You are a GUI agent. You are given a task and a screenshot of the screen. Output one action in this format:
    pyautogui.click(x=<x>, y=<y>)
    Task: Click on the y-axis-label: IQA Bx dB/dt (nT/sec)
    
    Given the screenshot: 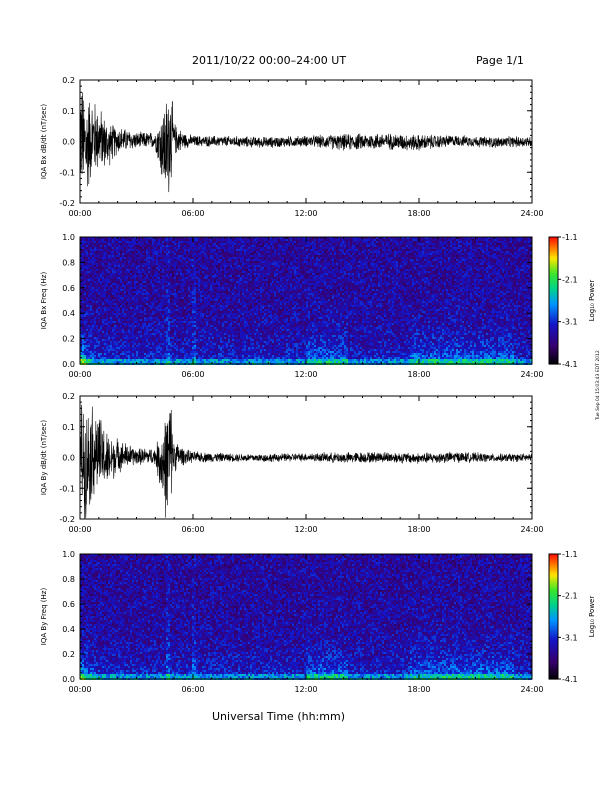 What is the action you would take?
    pyautogui.click(x=44, y=141)
    